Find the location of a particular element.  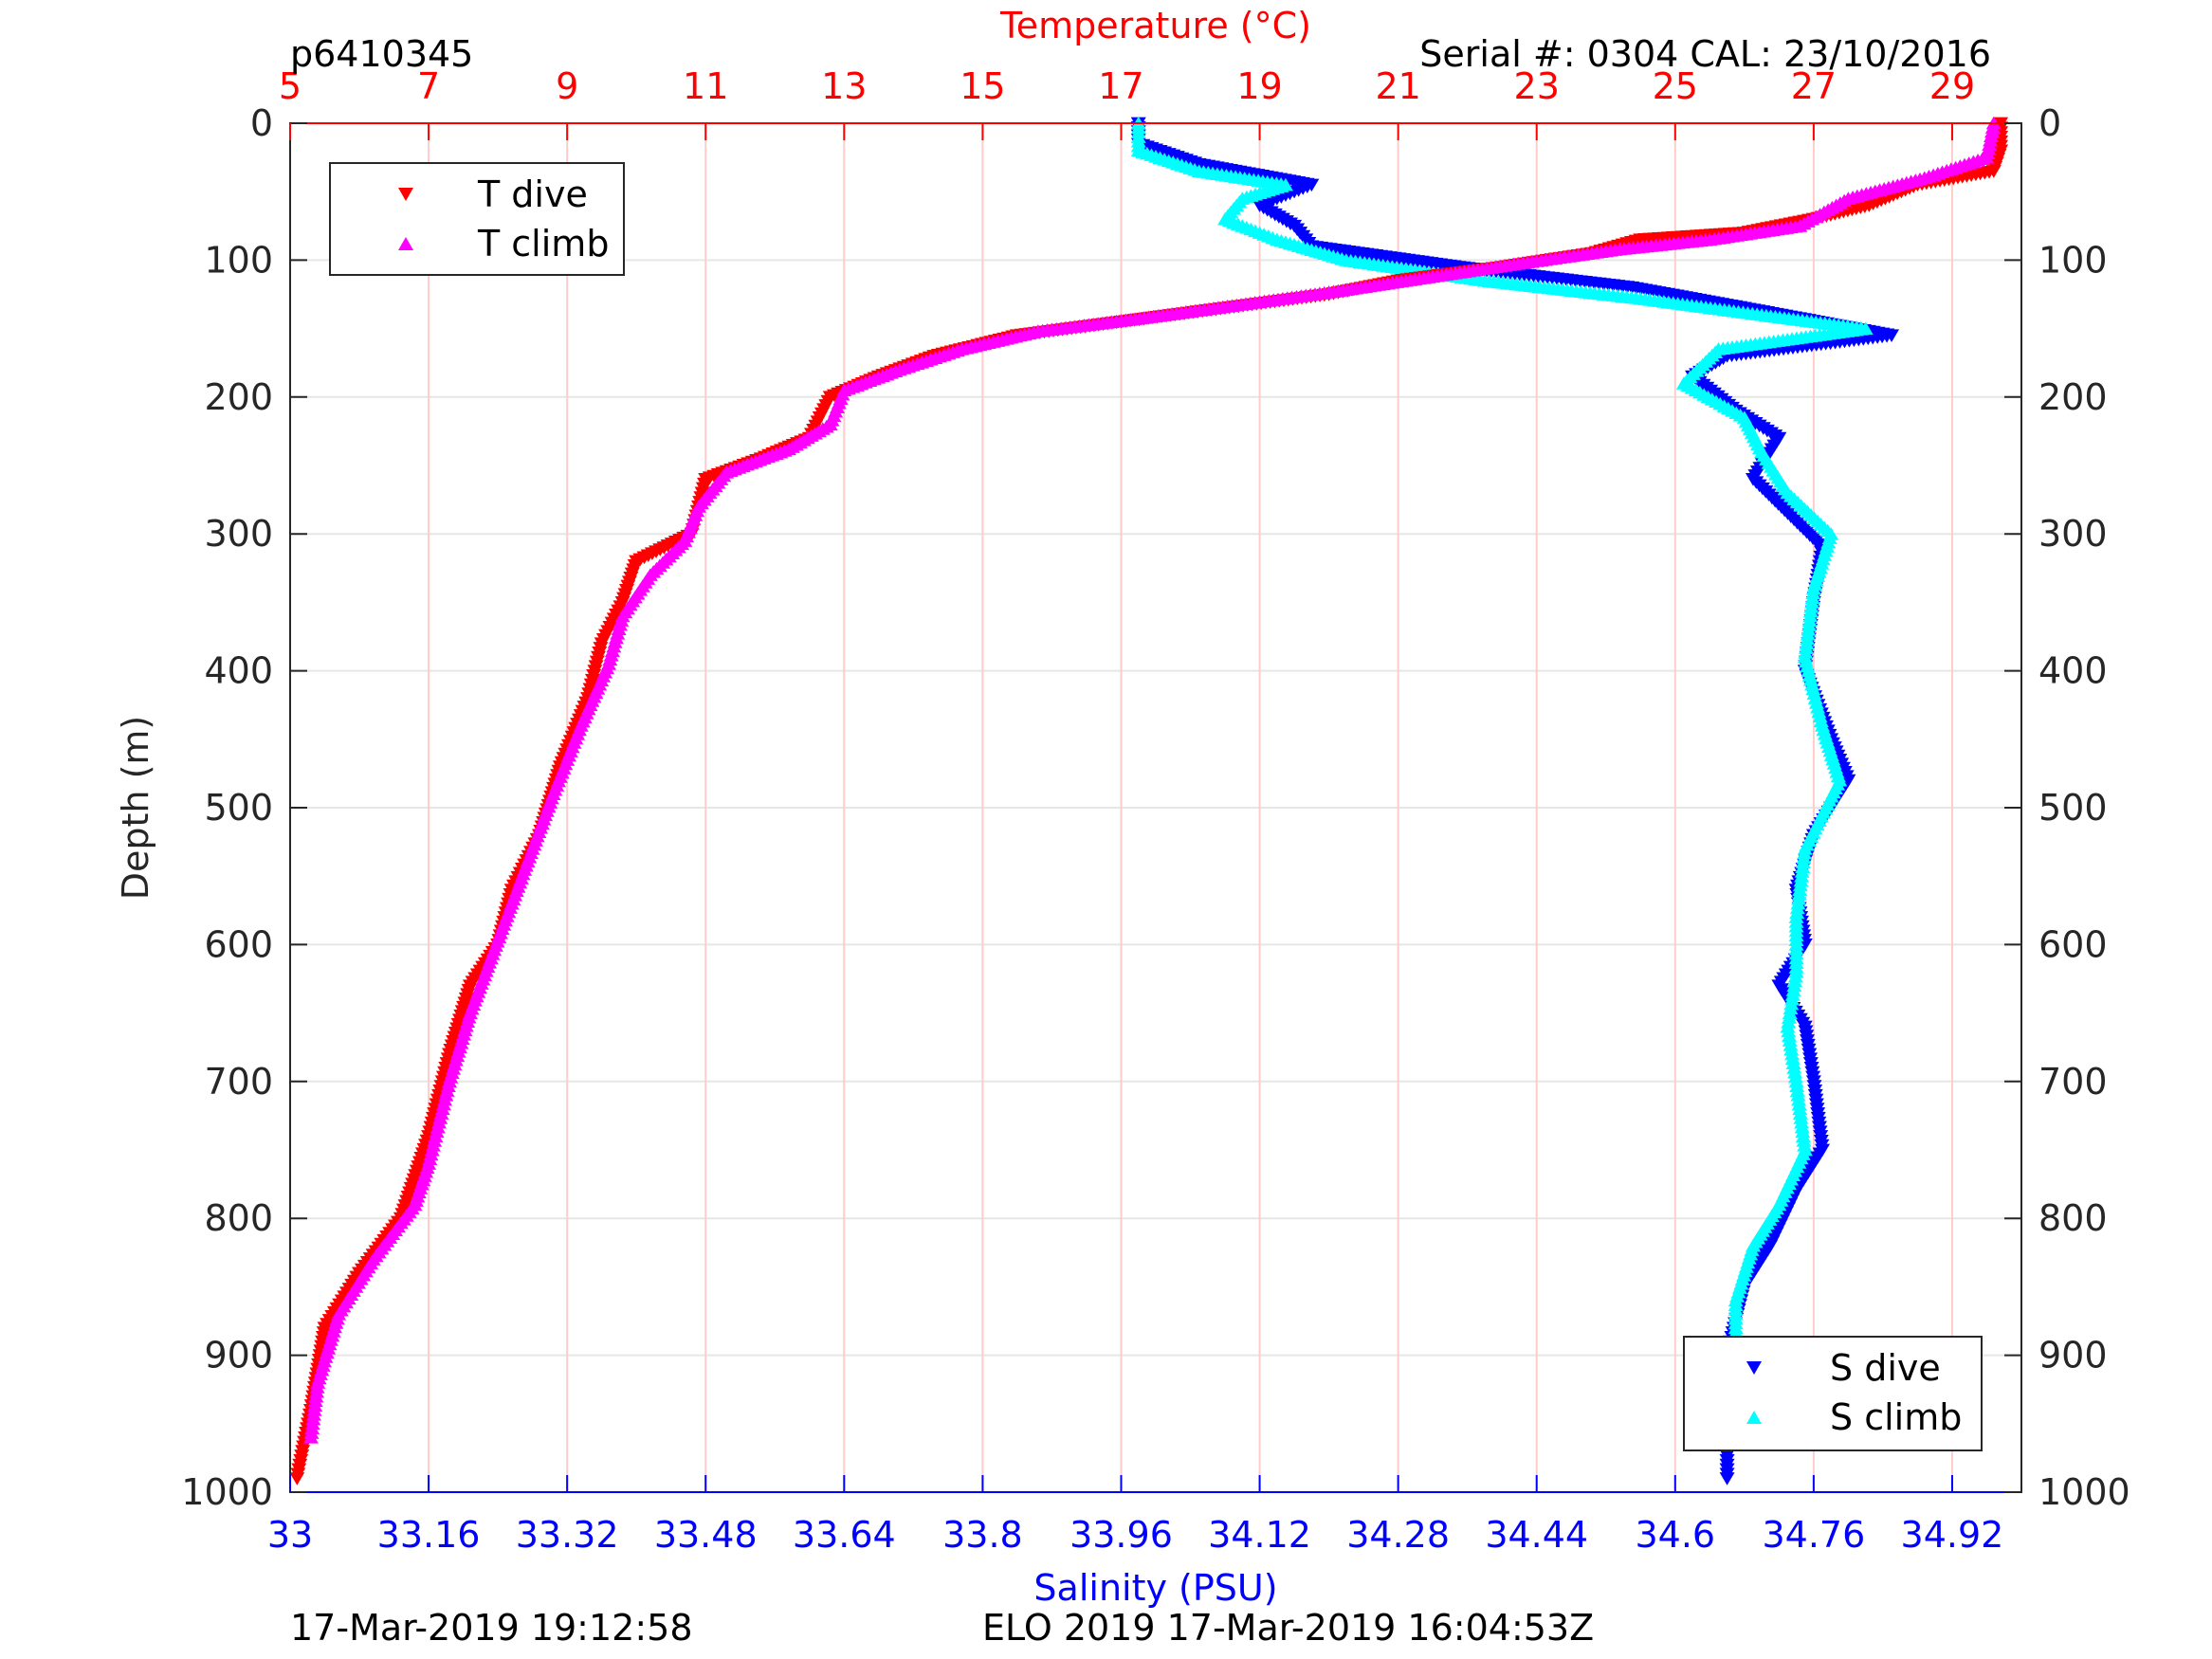

temperature-tick-label: 9 is located at coordinates (567, 86).